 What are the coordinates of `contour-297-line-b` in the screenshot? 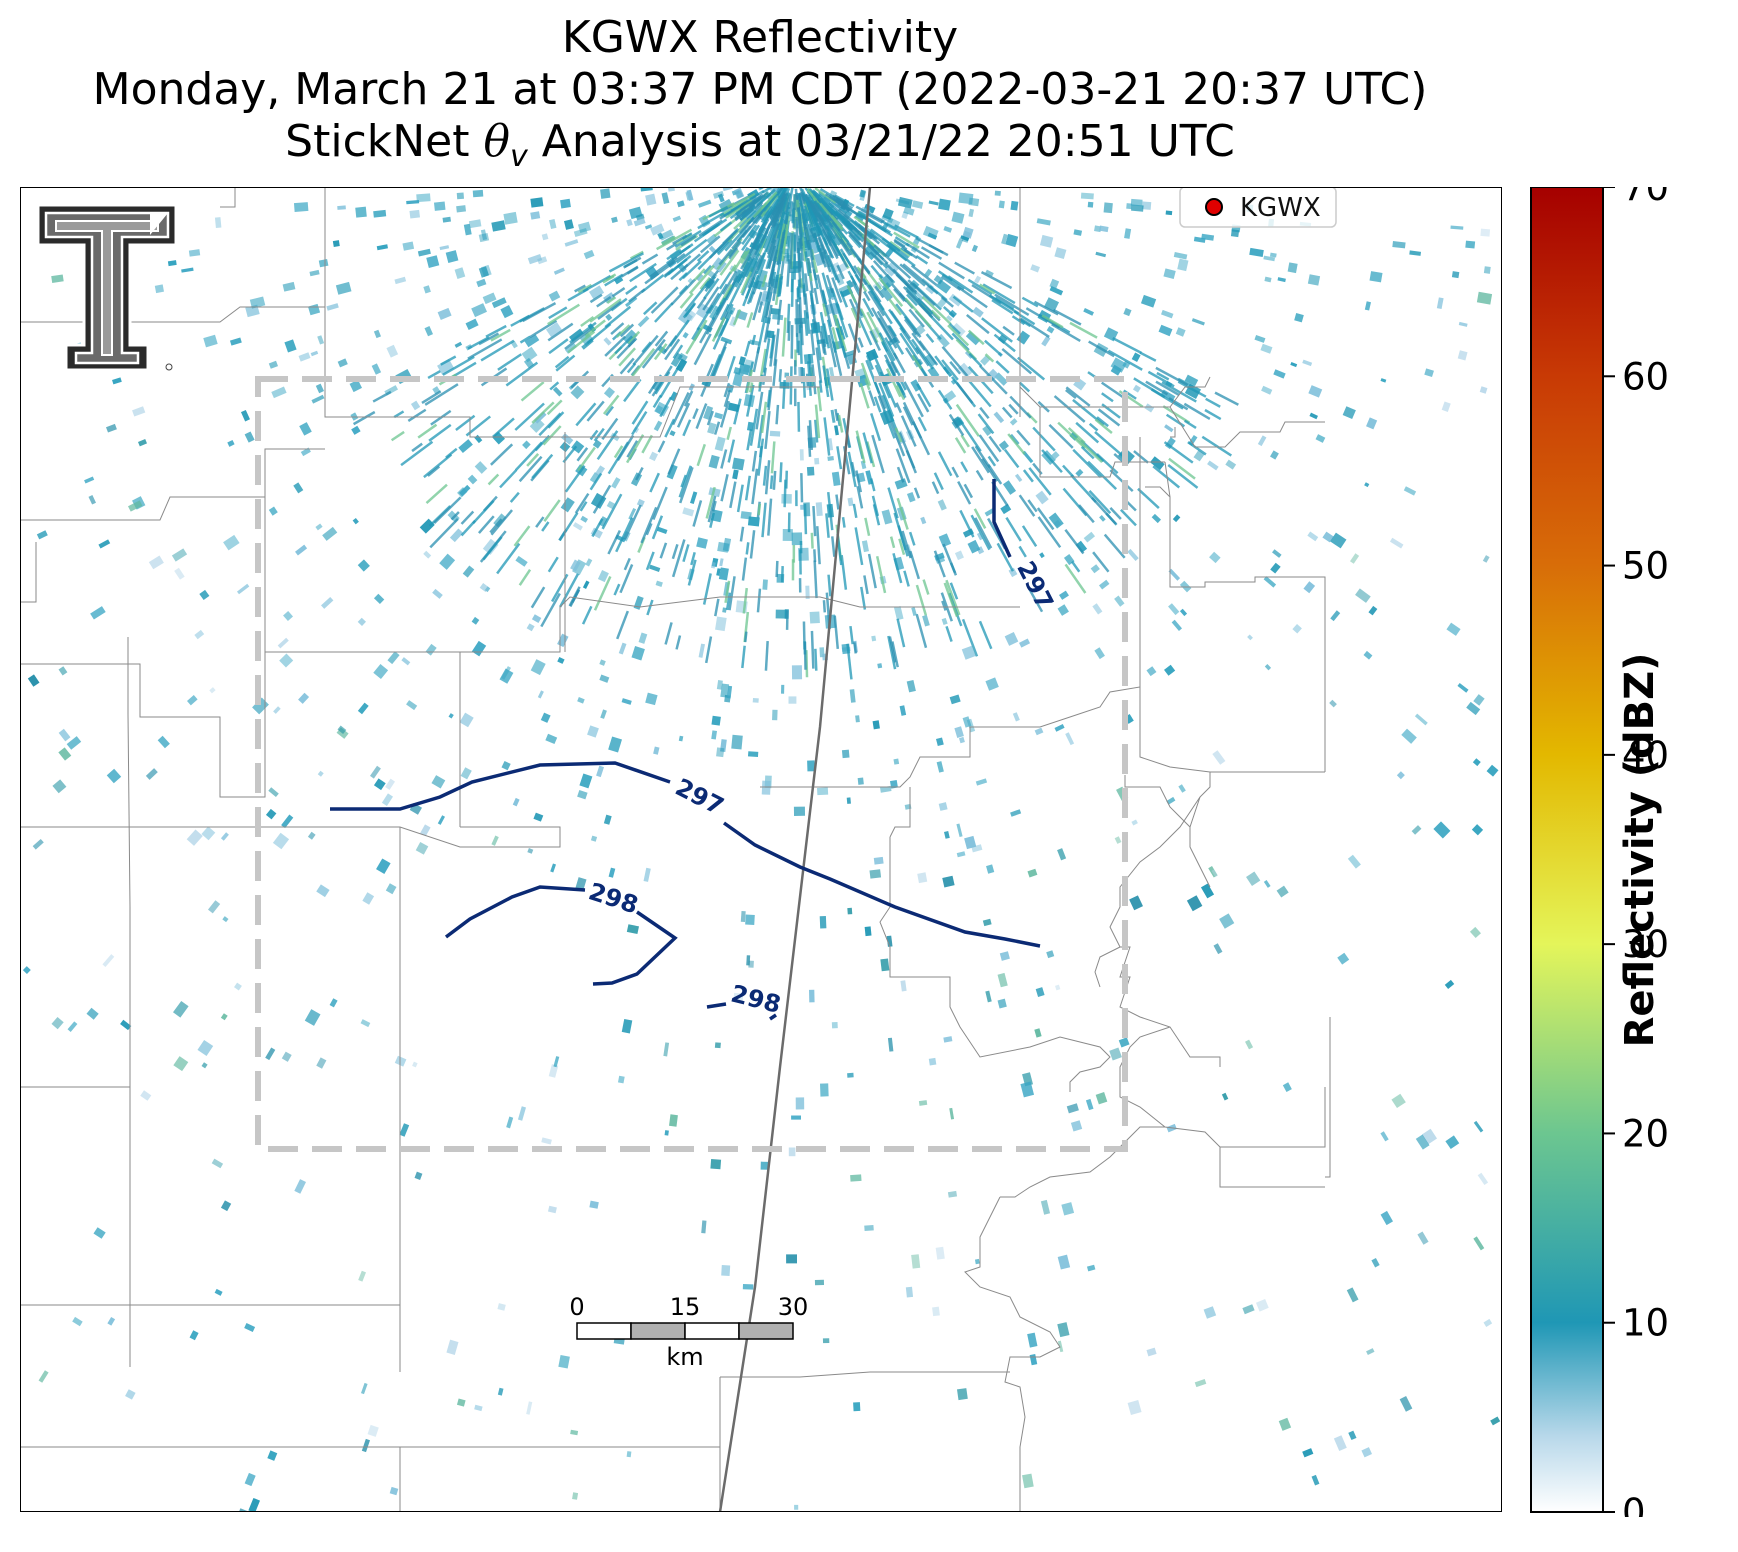 It's located at (881, 884).